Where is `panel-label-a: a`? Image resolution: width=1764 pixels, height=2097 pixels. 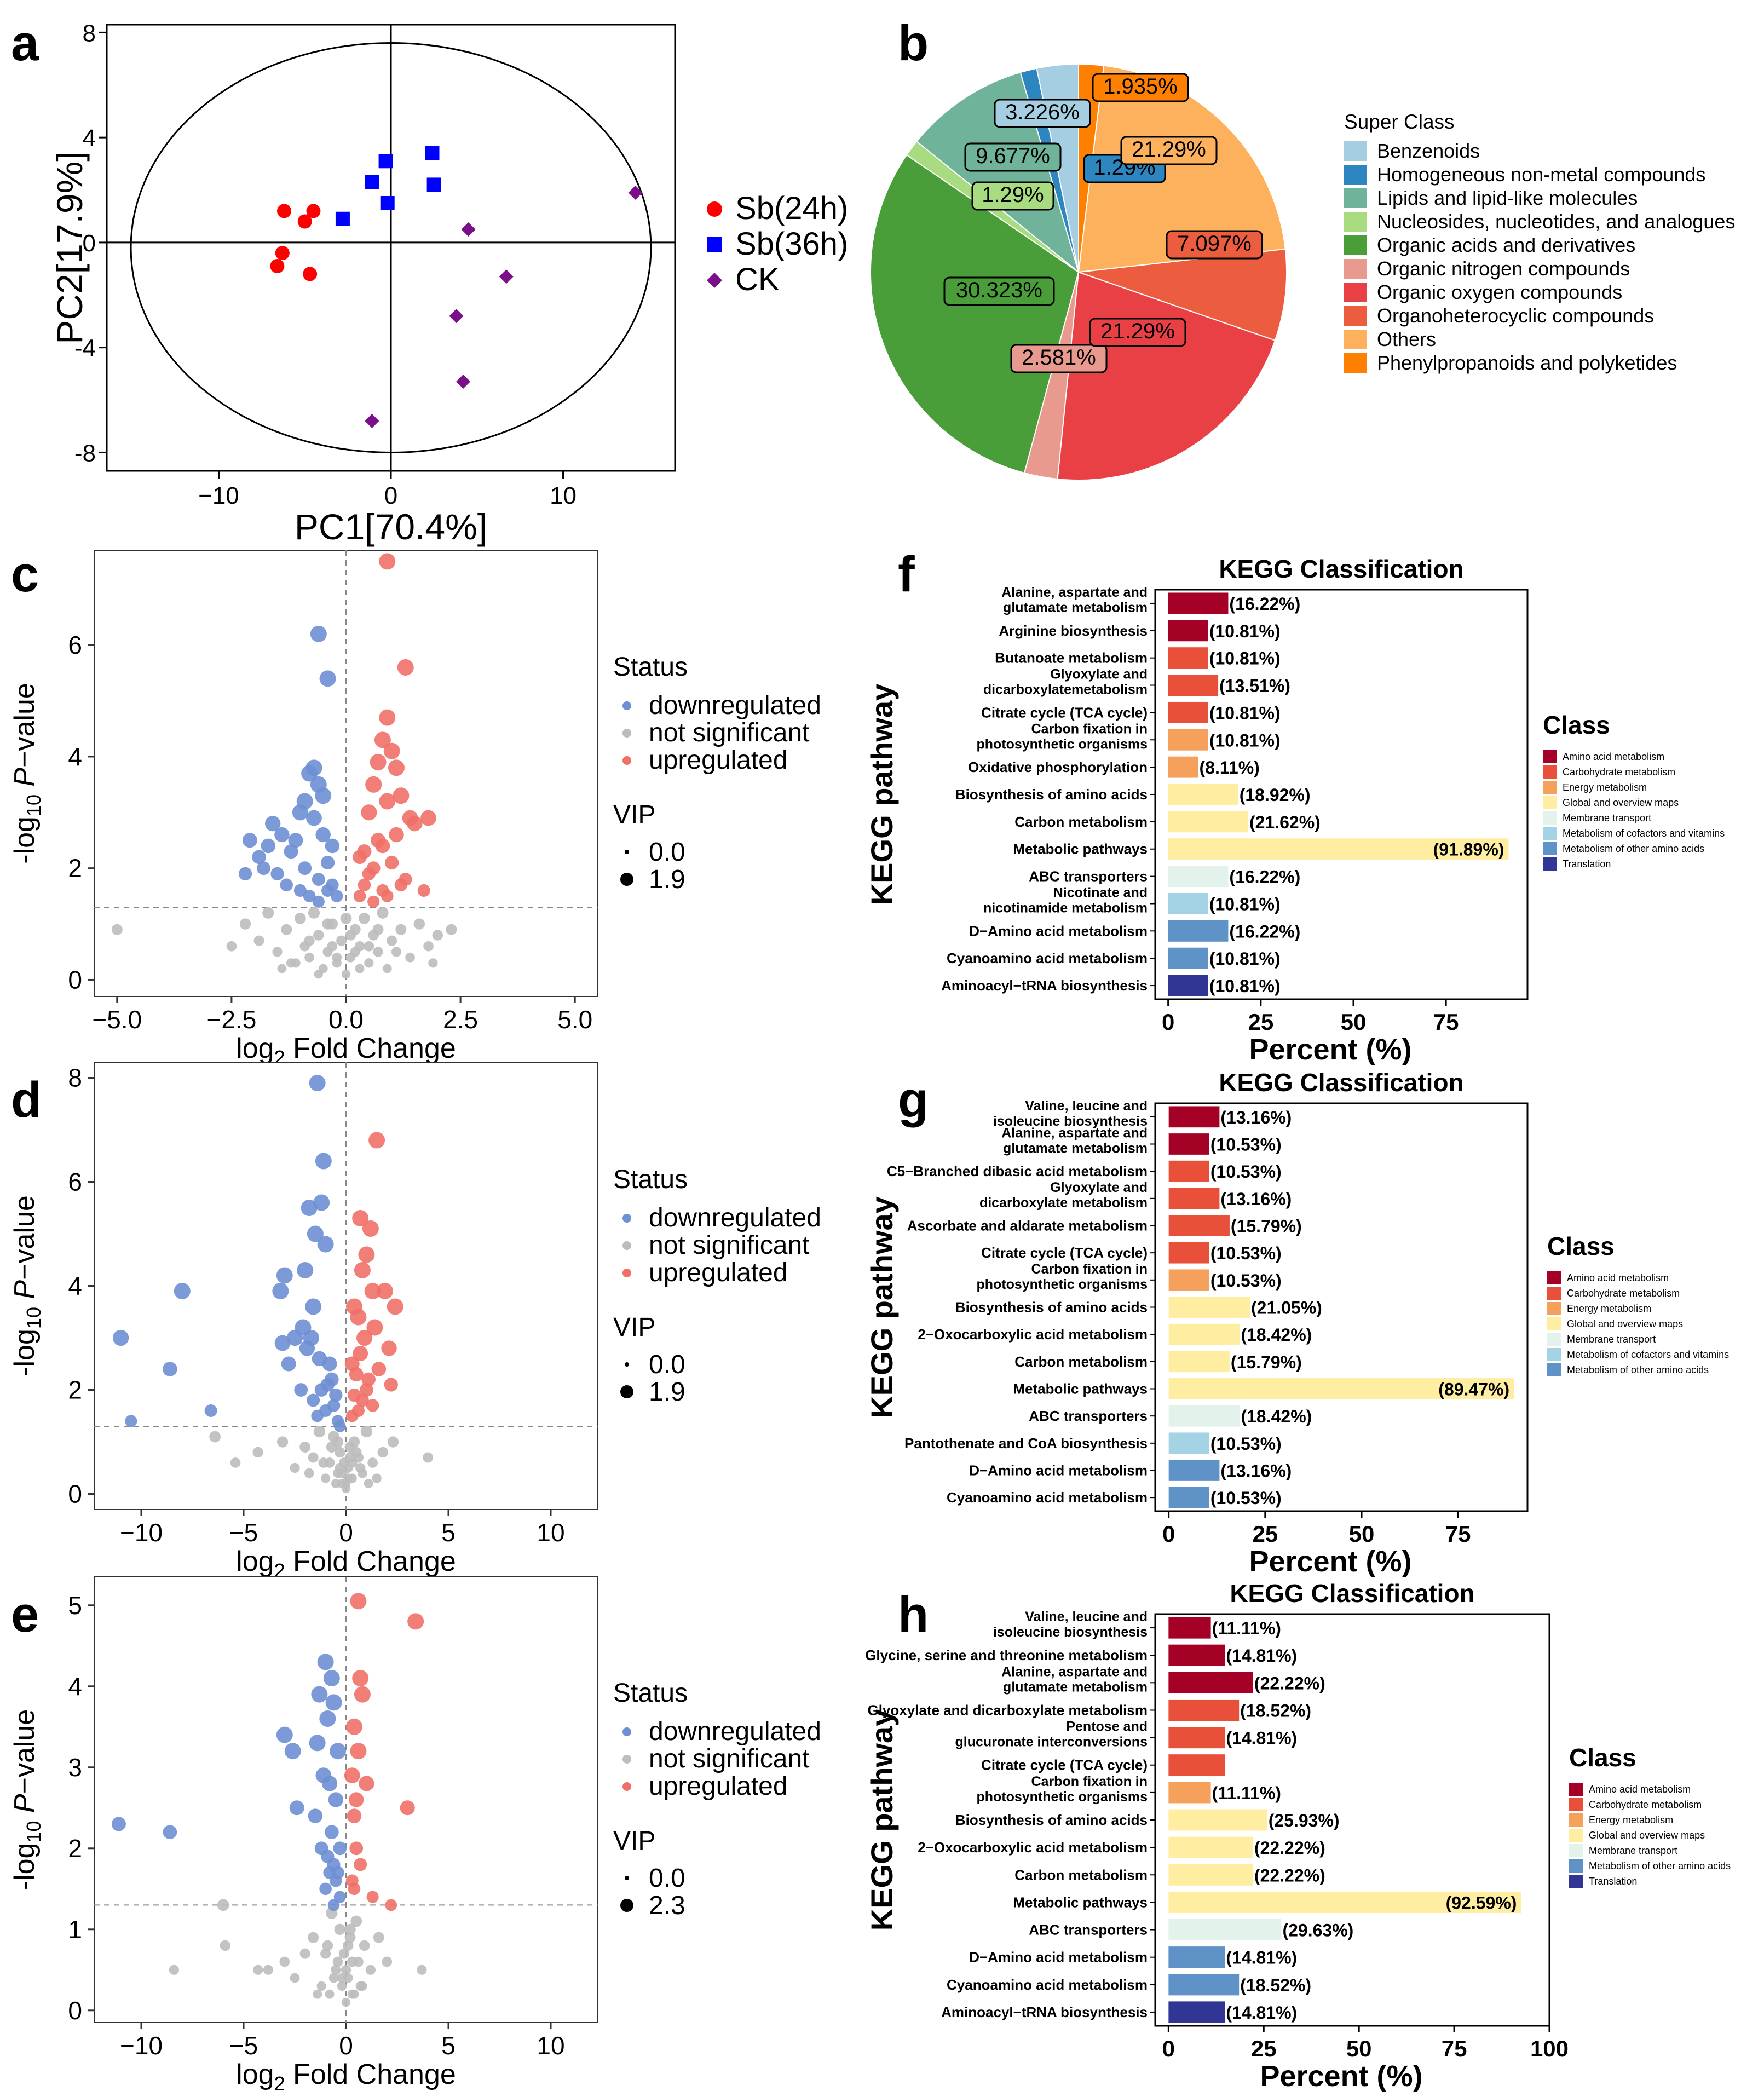
panel-label-a: a is located at coordinates (25, 43).